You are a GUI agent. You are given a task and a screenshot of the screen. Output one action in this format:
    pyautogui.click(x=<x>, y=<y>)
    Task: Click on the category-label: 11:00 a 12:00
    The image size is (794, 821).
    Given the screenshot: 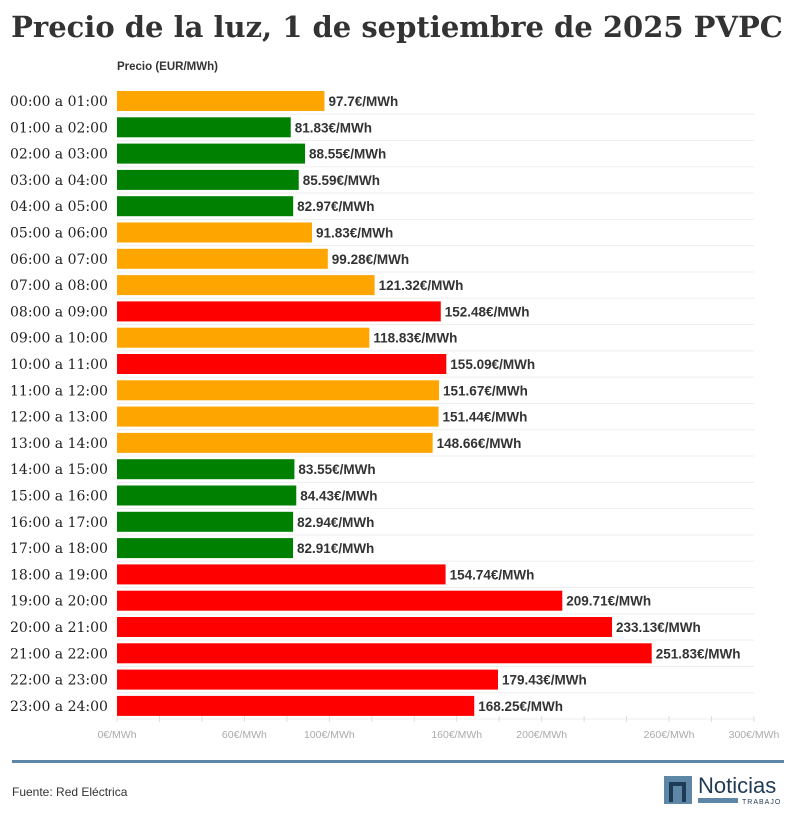 What is the action you would take?
    pyautogui.click(x=59, y=391)
    